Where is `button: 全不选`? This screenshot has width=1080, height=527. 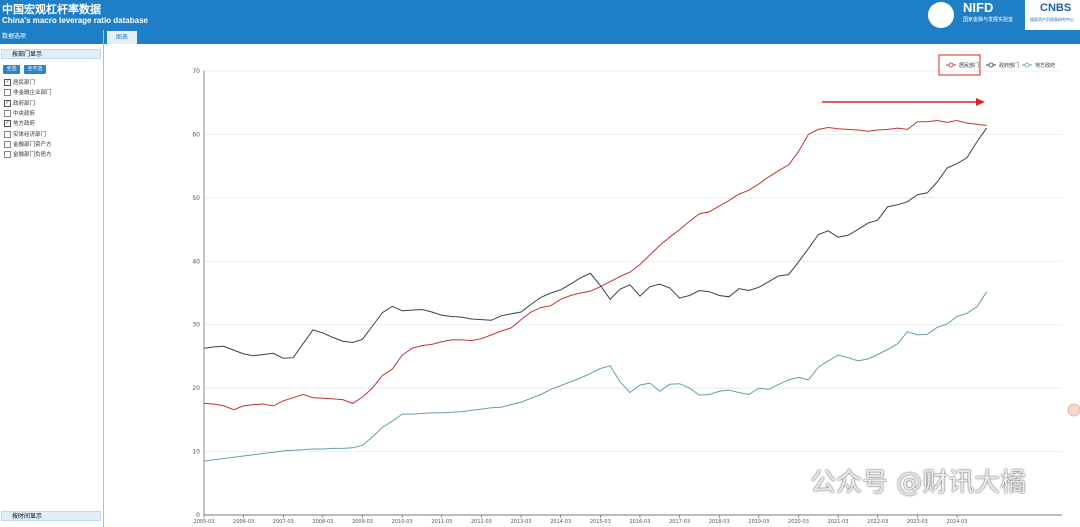
button: 全不选 is located at coordinates (35, 69).